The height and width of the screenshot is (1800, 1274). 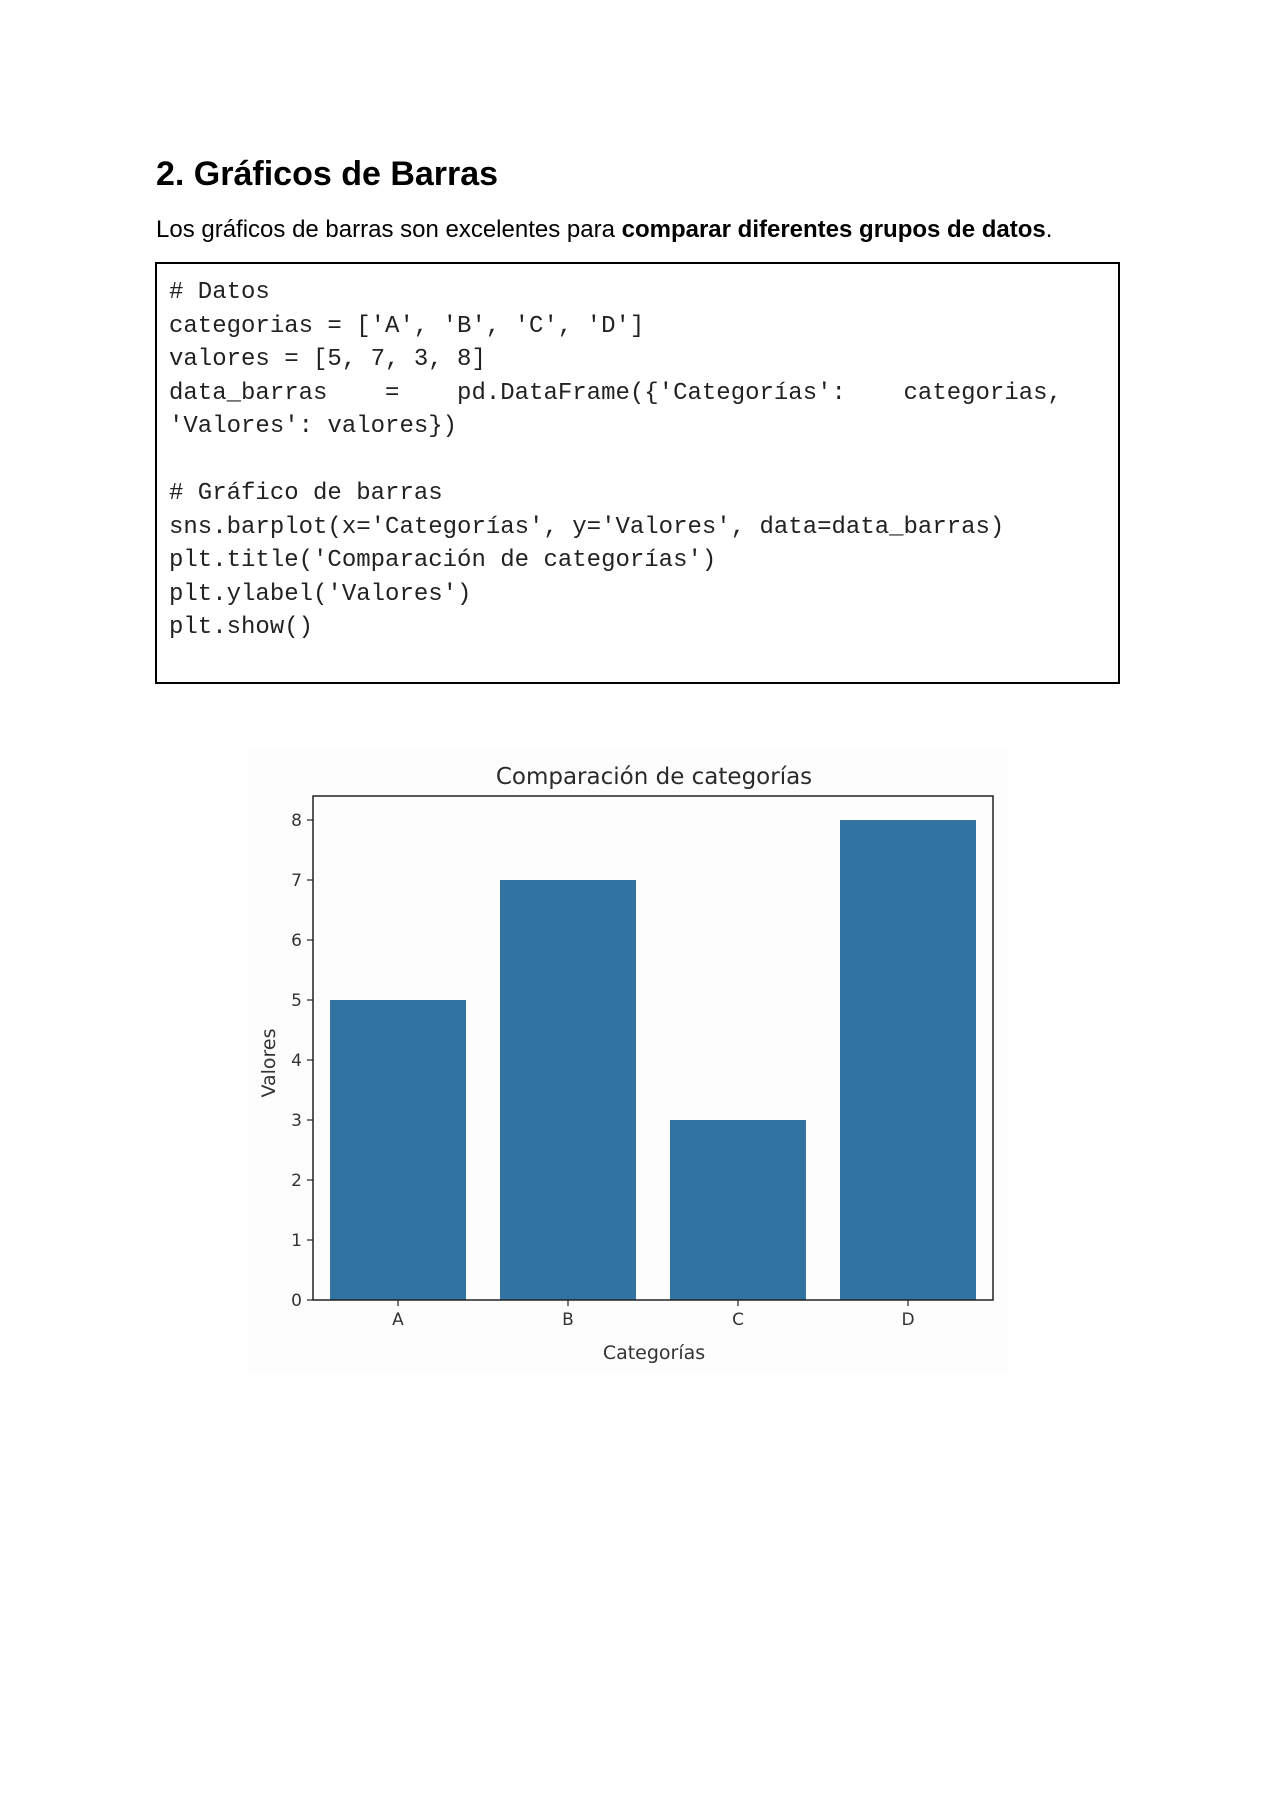 What do you see at coordinates (296, 881) in the screenshot?
I see `y-tick-label: 7` at bounding box center [296, 881].